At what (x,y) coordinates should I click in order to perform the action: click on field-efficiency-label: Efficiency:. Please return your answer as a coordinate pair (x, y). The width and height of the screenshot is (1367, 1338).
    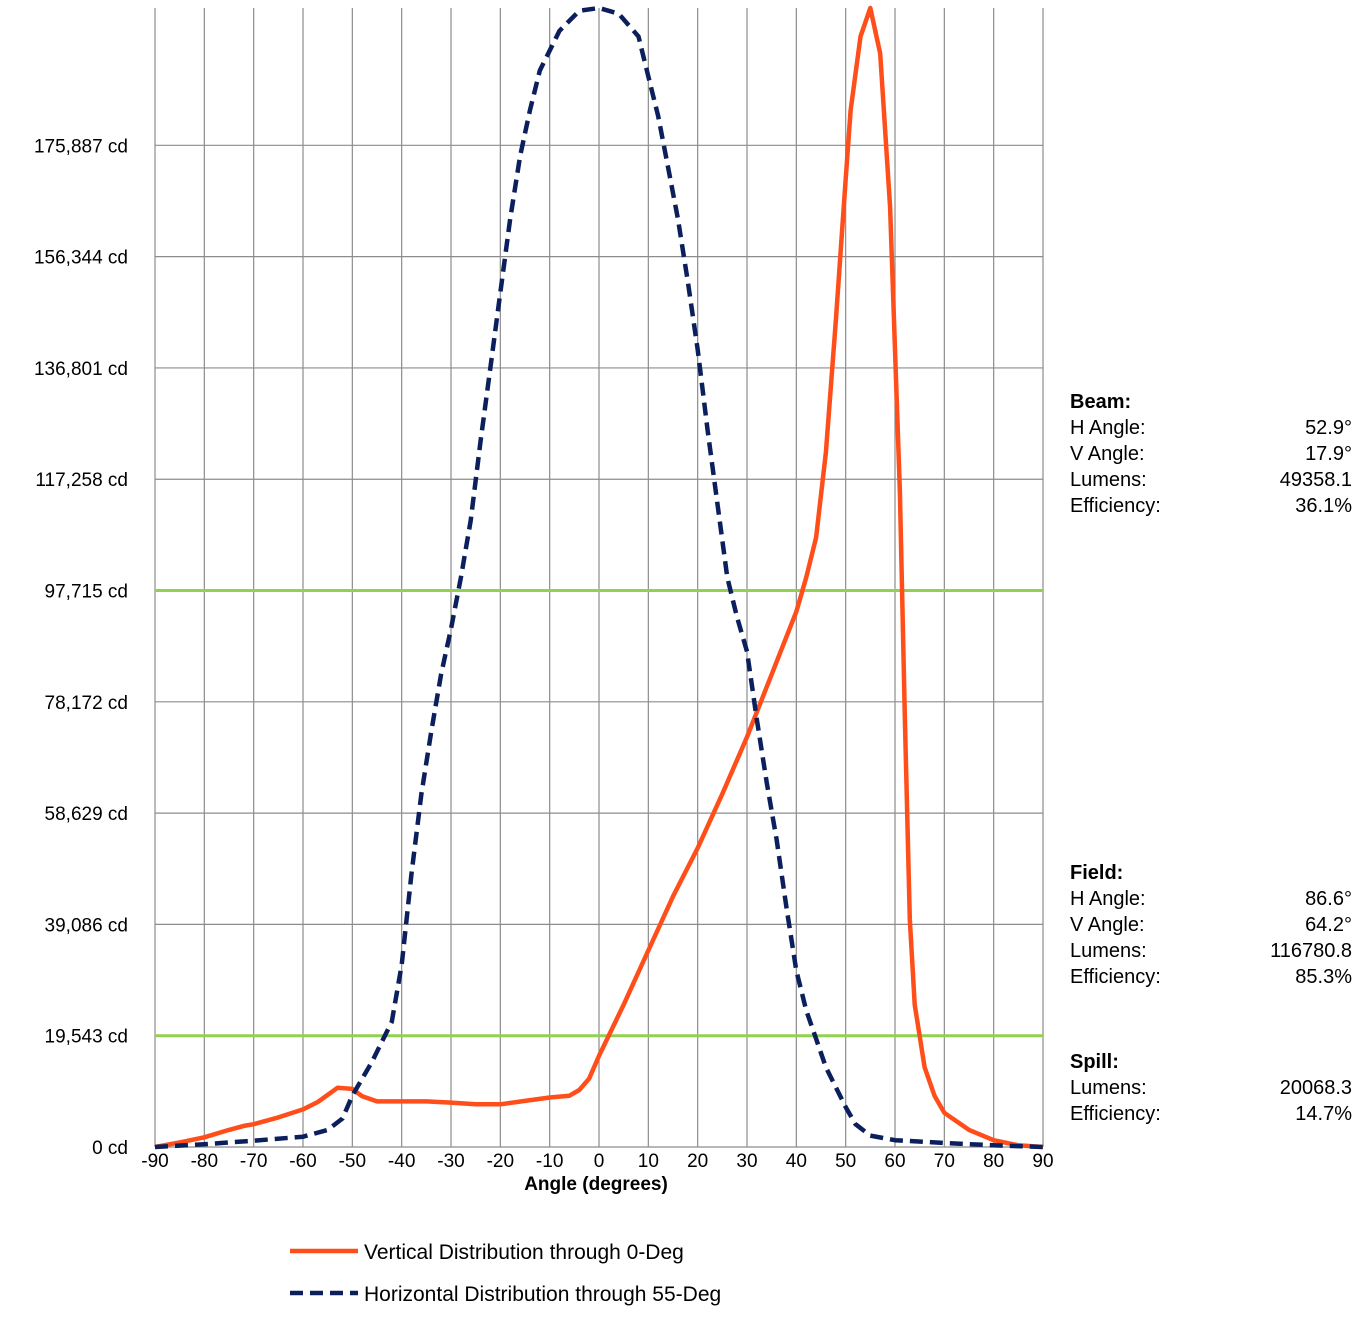
    Looking at the image, I should click on (1115, 977).